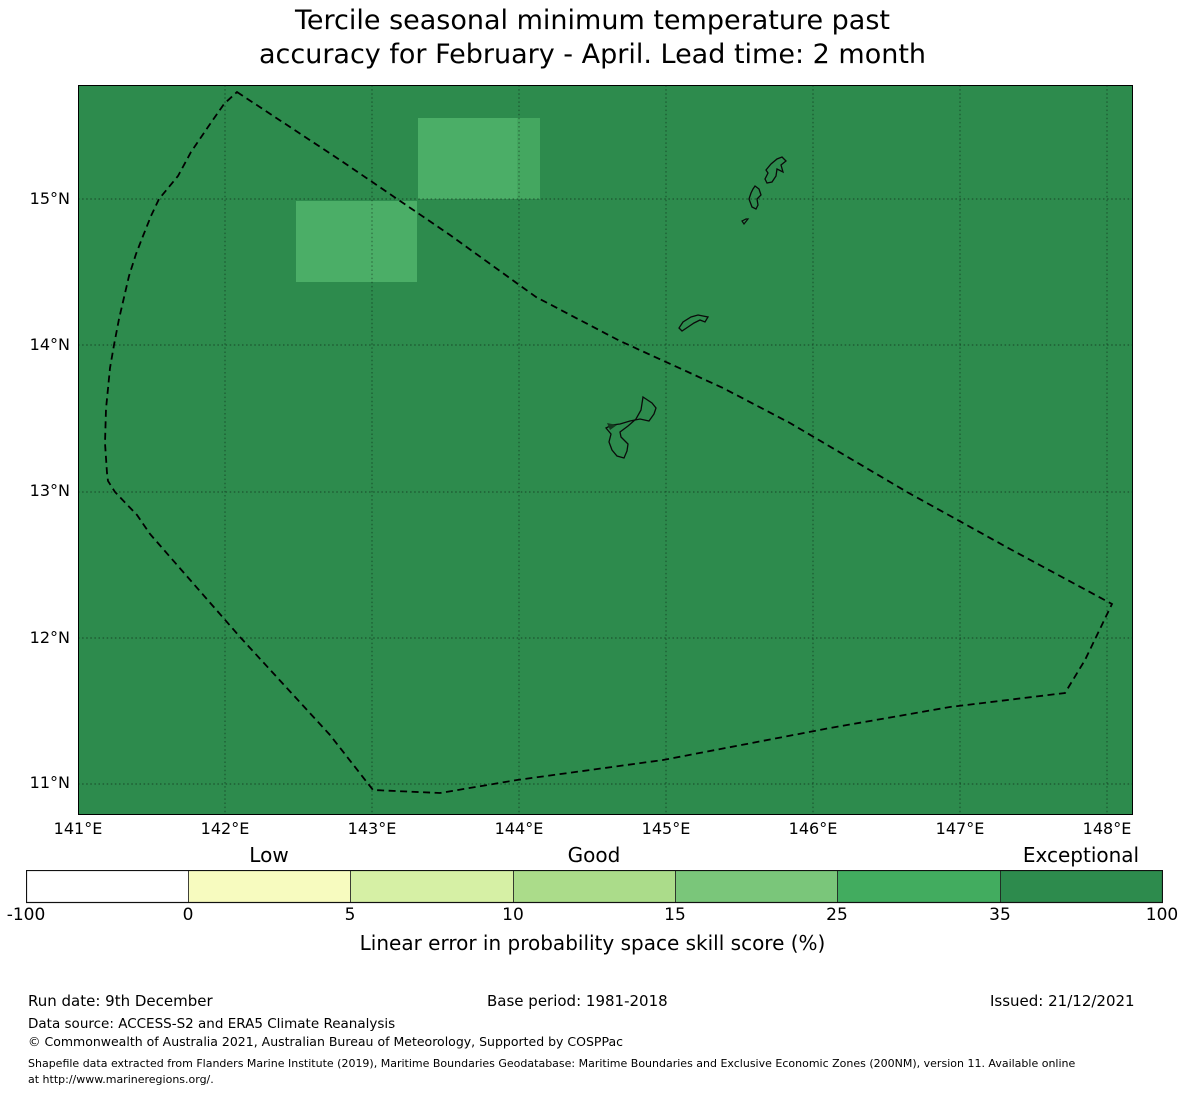  I want to click on island-rota-outline, so click(694, 323).